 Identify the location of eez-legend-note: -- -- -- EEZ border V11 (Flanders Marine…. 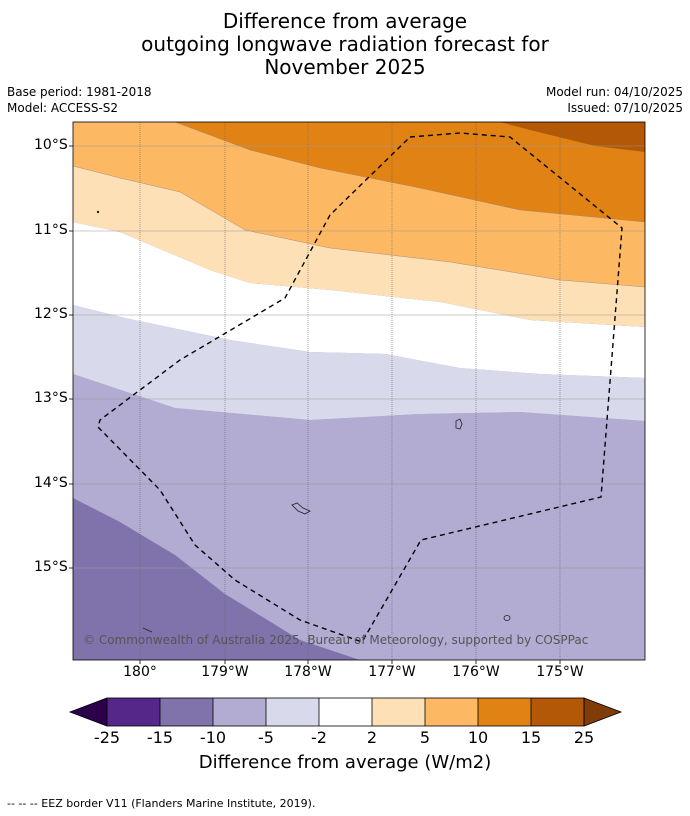
(161, 803).